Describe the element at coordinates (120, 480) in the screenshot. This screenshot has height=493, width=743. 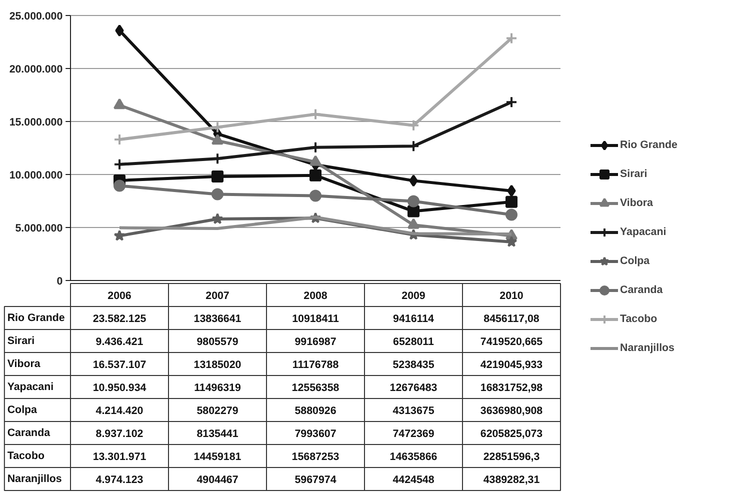
I see `data-label: 4.974.123` at that location.